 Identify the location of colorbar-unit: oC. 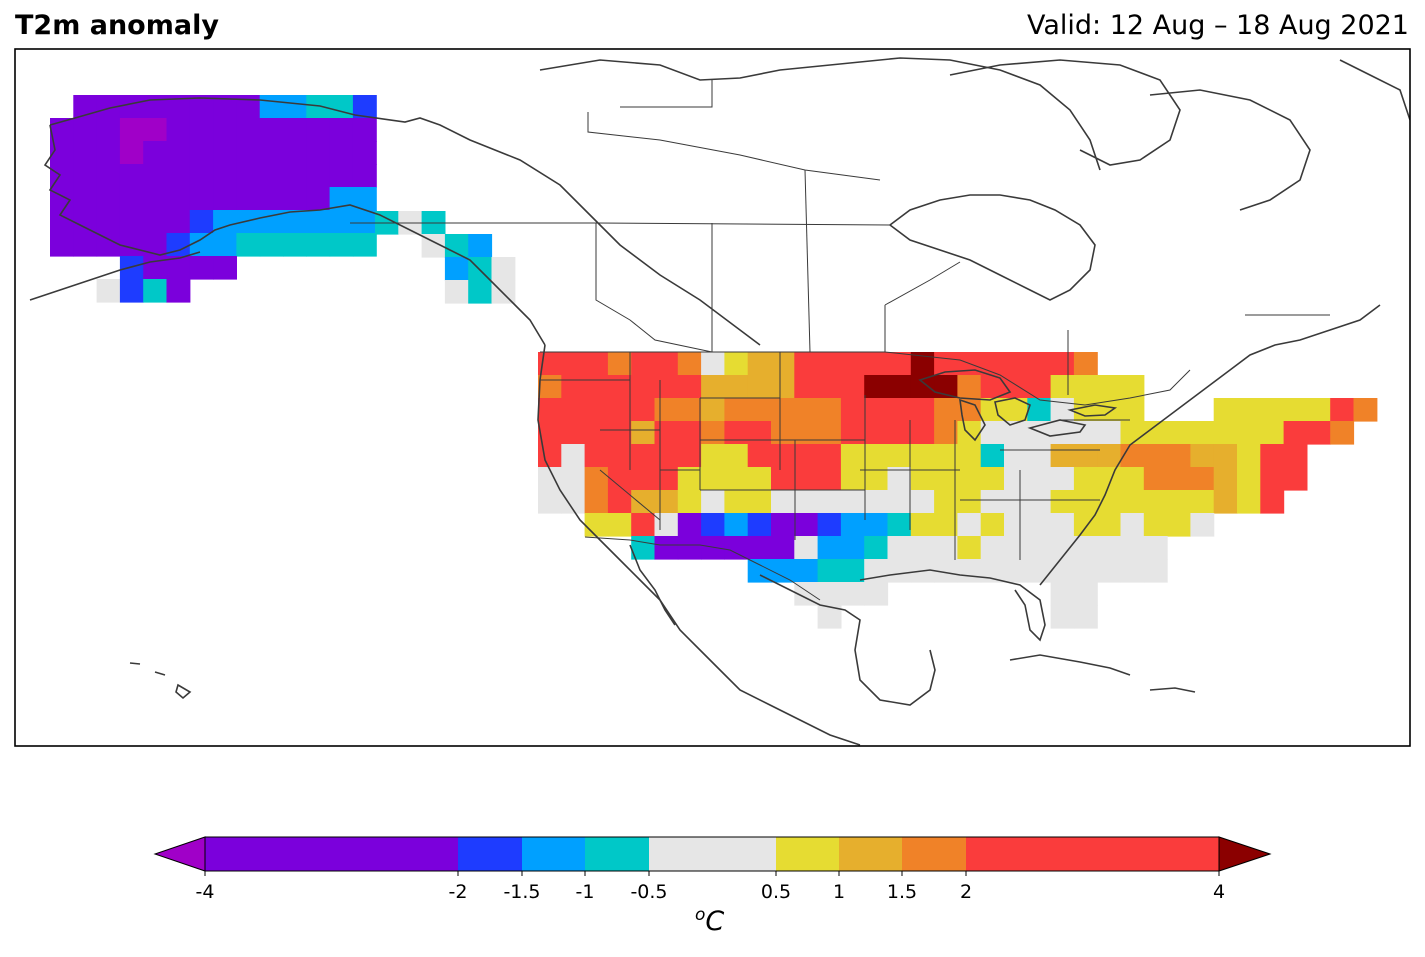
(710, 921).